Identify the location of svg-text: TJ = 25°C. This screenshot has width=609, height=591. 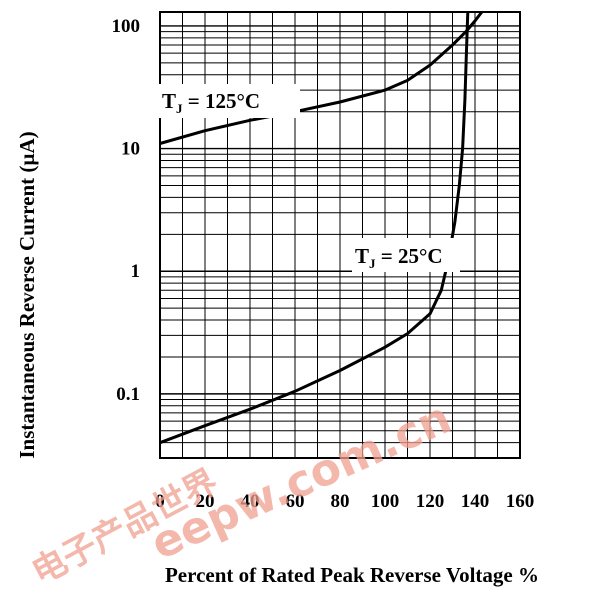
(399, 257).